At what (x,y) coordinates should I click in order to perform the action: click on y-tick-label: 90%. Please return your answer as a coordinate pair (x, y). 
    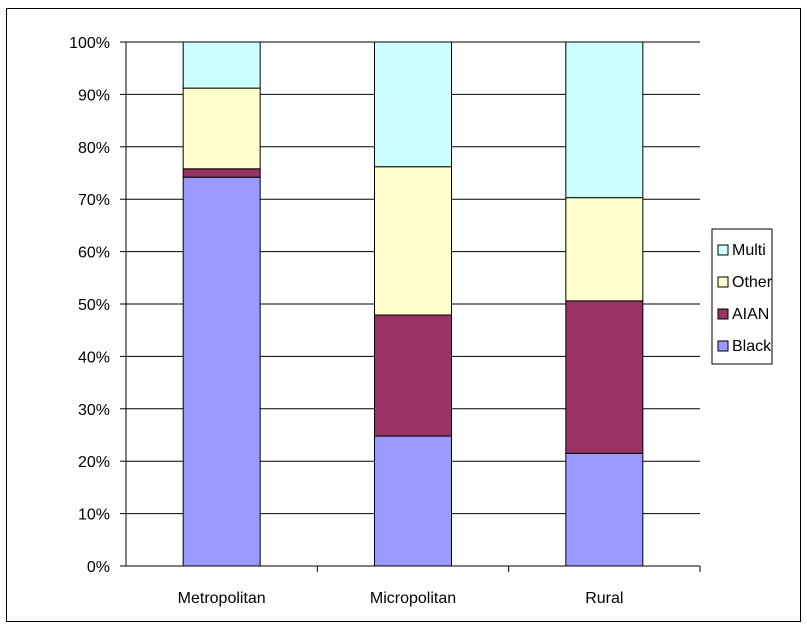
    Looking at the image, I should click on (94, 95).